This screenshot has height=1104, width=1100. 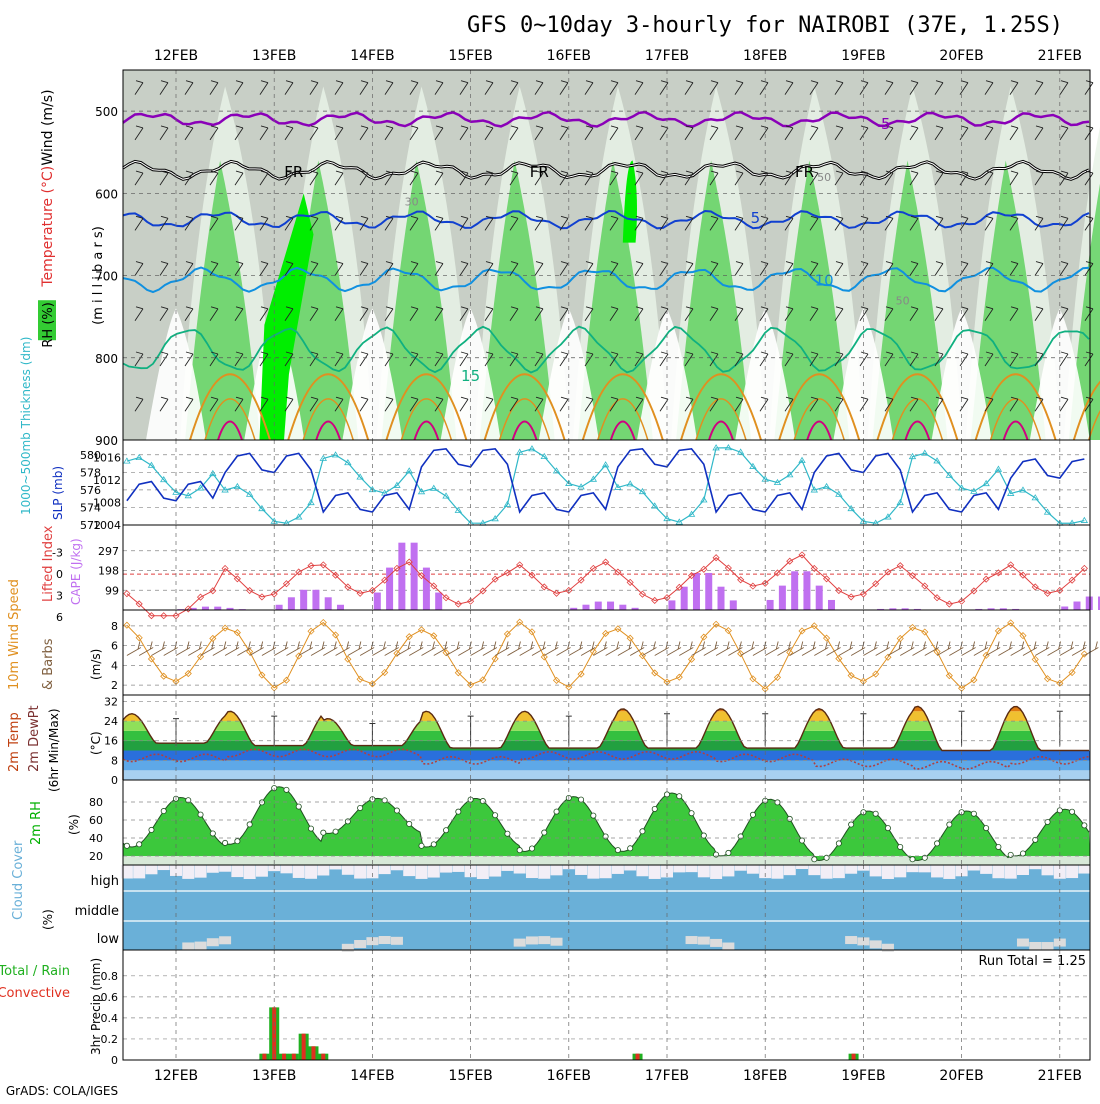 What do you see at coordinates (372, 56) in the screenshot?
I see `date-label-top: 14FEB` at bounding box center [372, 56].